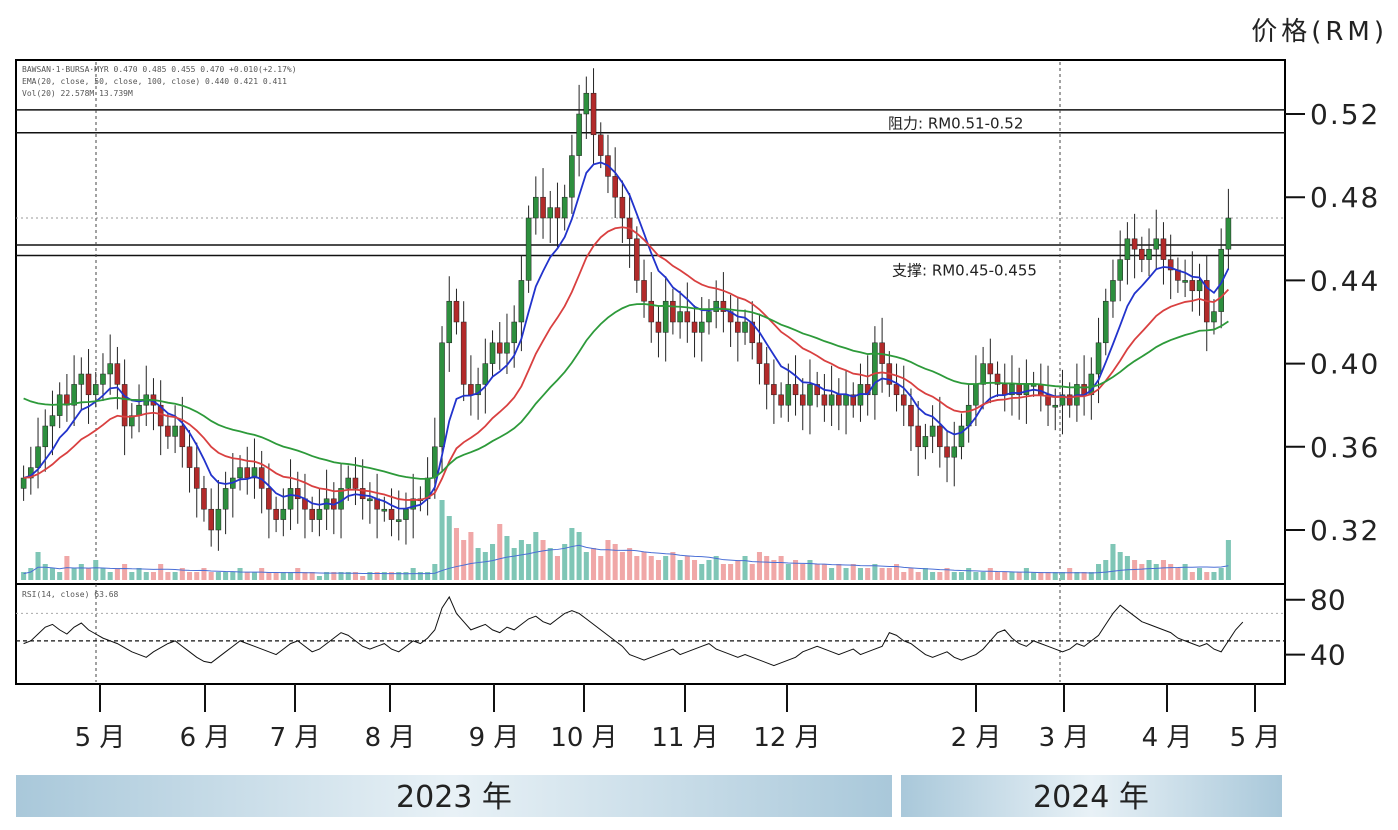 The image size is (1398, 830). I want to click on price-tick-label: 0.48, so click(1345, 197).